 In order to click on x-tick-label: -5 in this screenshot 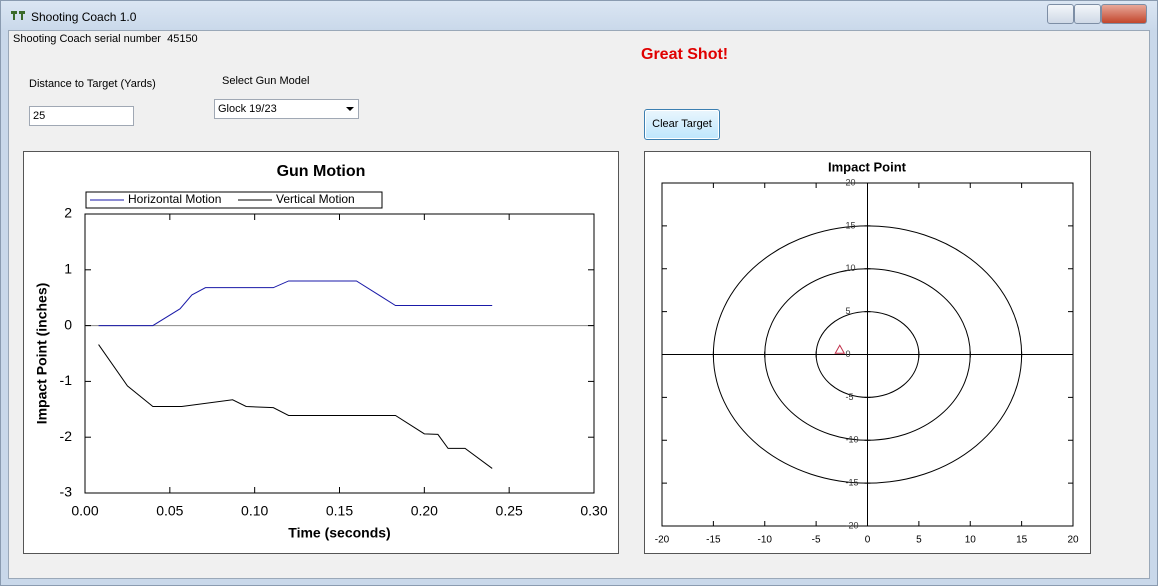, I will do `click(816, 540)`.